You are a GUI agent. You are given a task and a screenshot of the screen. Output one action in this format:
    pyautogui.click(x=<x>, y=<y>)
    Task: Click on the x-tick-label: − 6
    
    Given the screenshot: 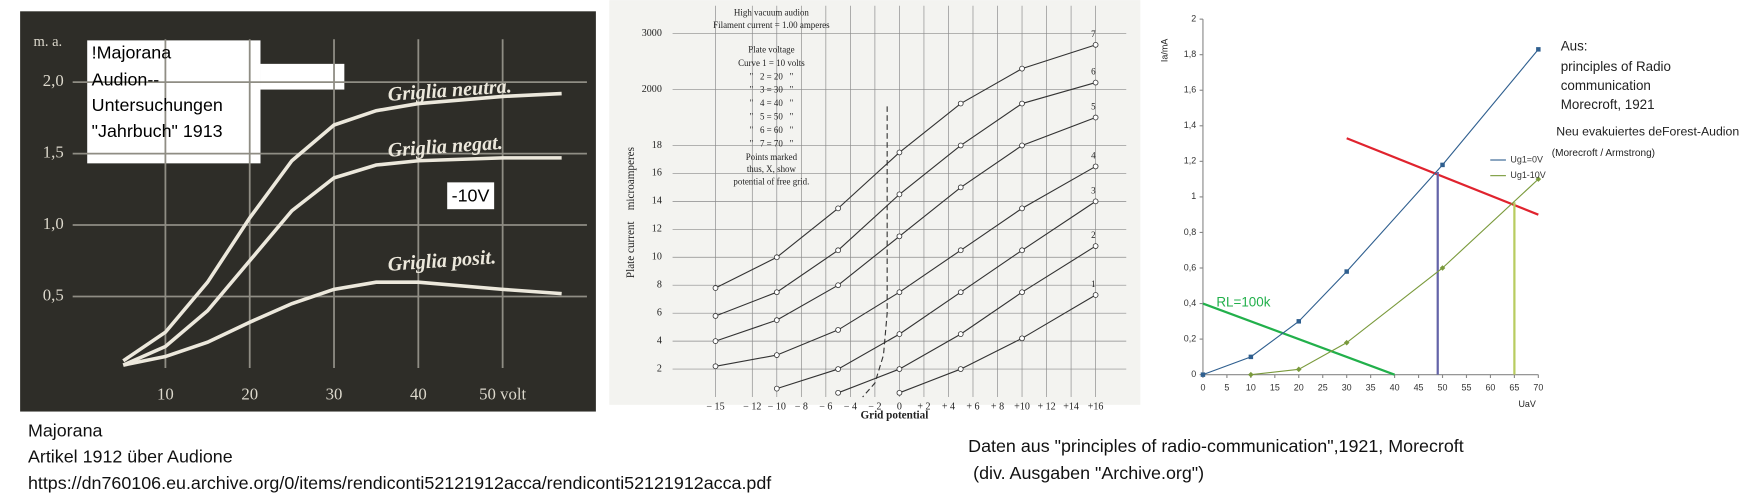 What is the action you would take?
    pyautogui.click(x=825, y=406)
    